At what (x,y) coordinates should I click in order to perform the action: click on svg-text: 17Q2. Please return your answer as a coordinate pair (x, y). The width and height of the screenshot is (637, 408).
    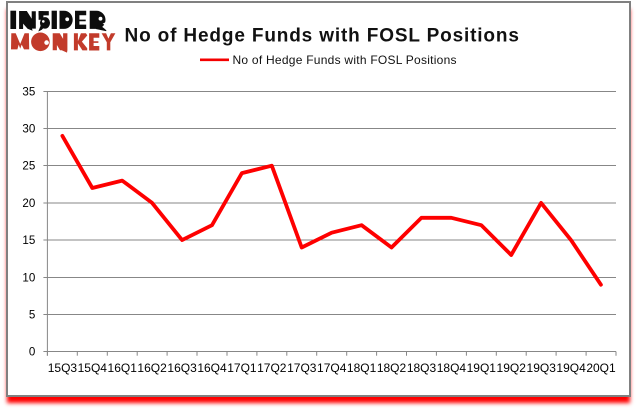
    Looking at the image, I should click on (272, 368).